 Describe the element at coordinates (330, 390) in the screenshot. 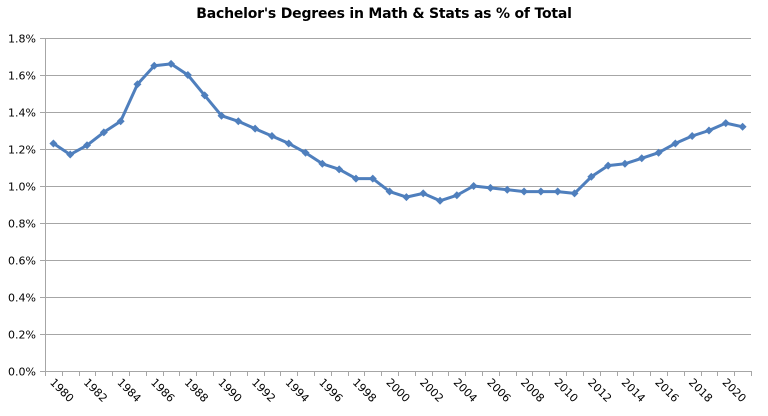

I see `x-tick-label: 1996` at that location.